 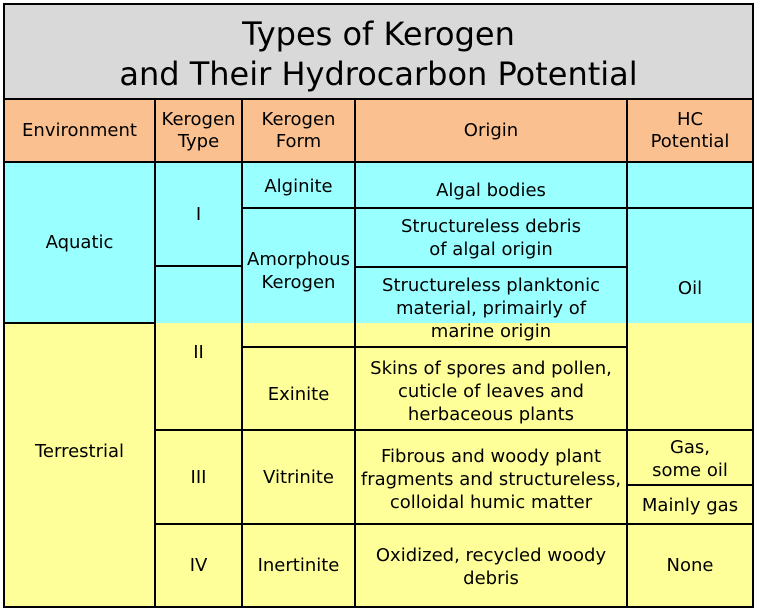 What do you see at coordinates (298, 186) in the screenshot?
I see `form-alginite: Alginite` at bounding box center [298, 186].